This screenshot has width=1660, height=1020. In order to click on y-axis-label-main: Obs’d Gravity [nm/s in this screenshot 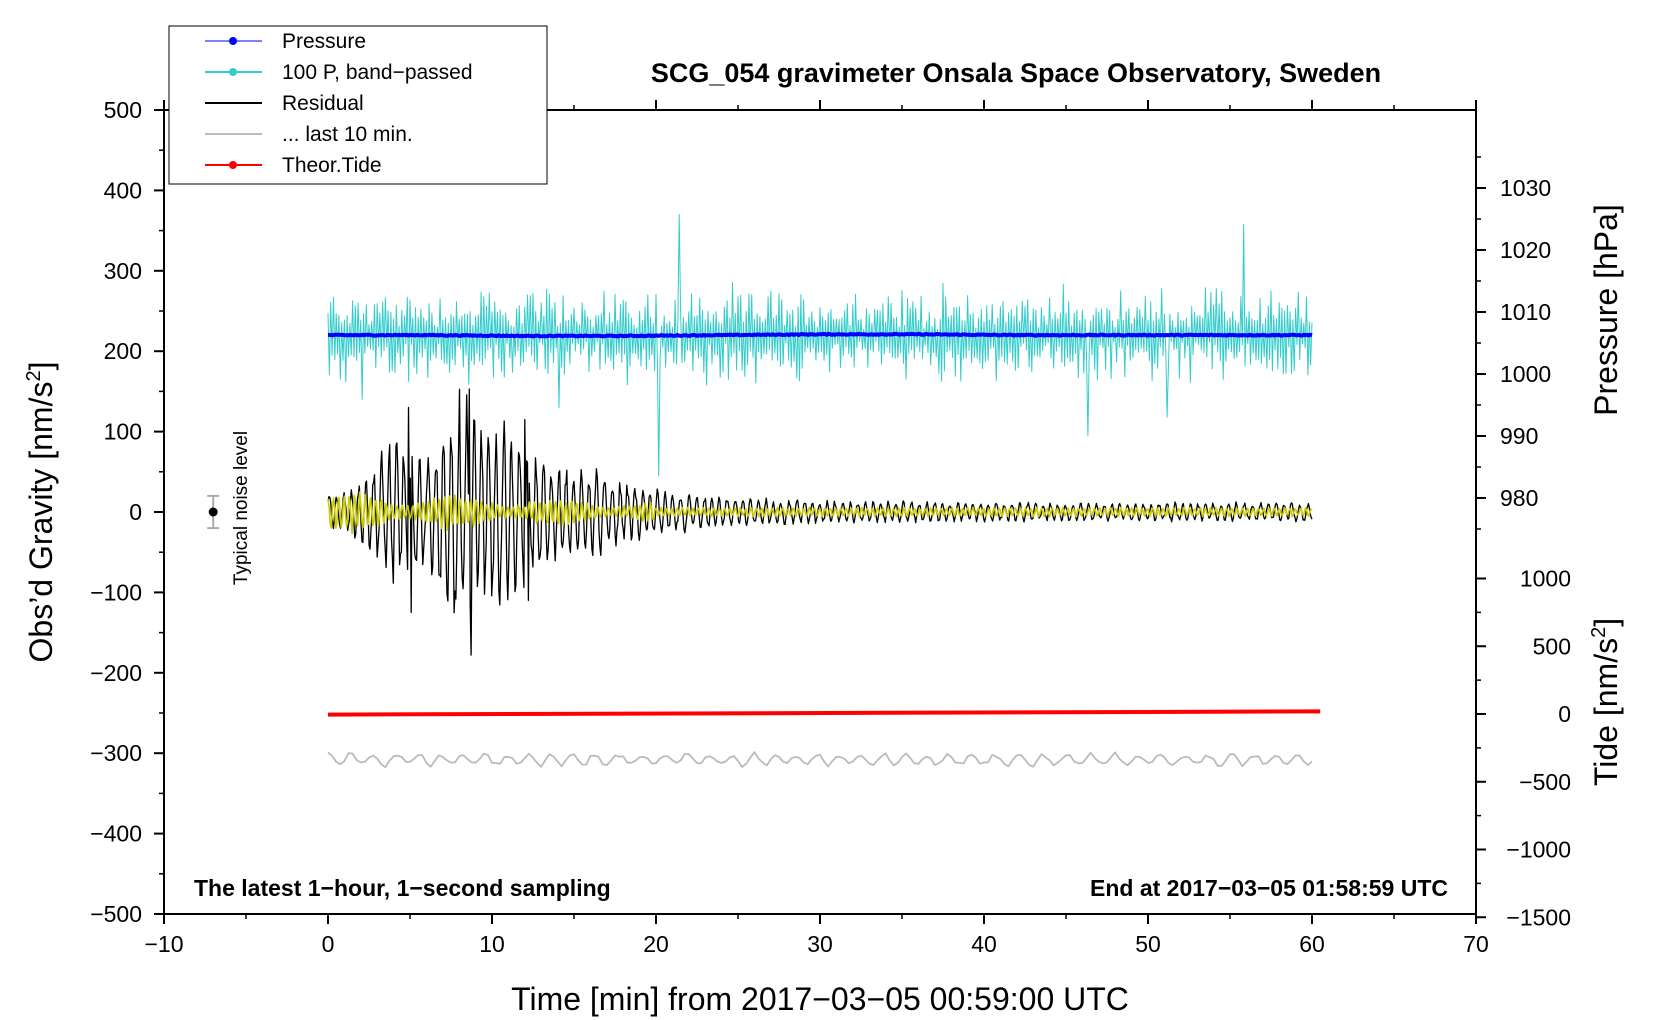, I will do `click(41, 522)`.